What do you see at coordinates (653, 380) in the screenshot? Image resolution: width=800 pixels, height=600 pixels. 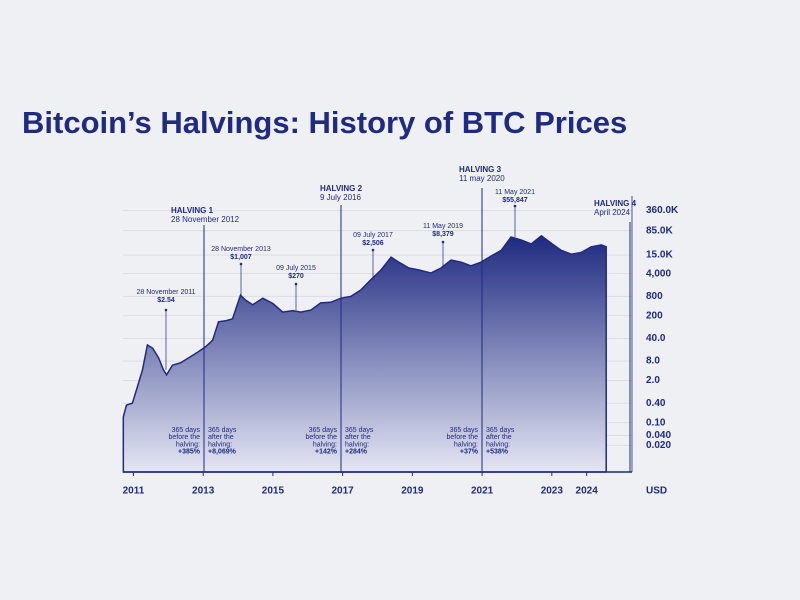 I see `y-tick-label: 2.0` at bounding box center [653, 380].